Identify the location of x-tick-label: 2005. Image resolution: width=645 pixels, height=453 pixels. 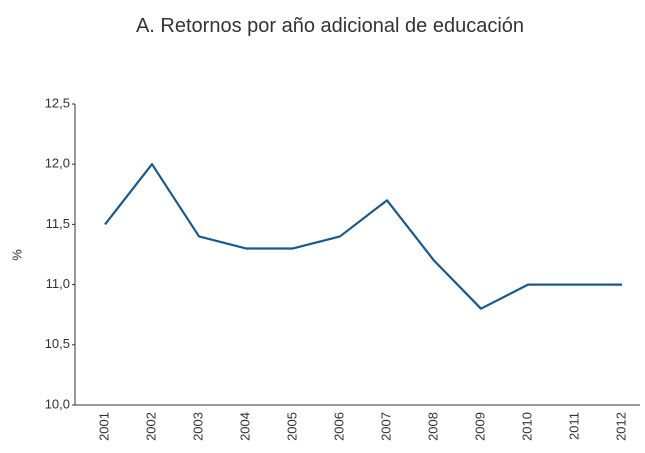
(291, 426).